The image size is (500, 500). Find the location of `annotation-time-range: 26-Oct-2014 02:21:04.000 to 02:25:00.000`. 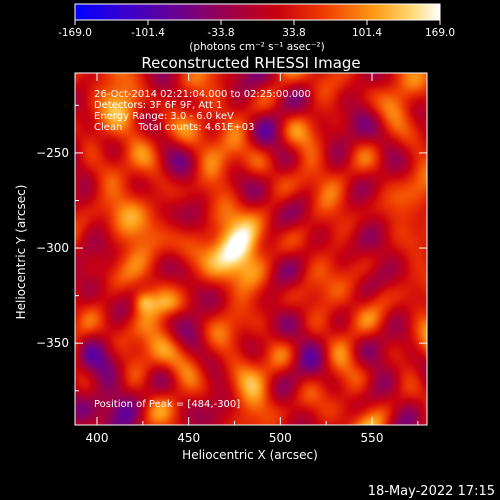

annotation-time-range: 26-Oct-2014 02:21:04.000 to 02:25:00.000 is located at coordinates (202, 94).